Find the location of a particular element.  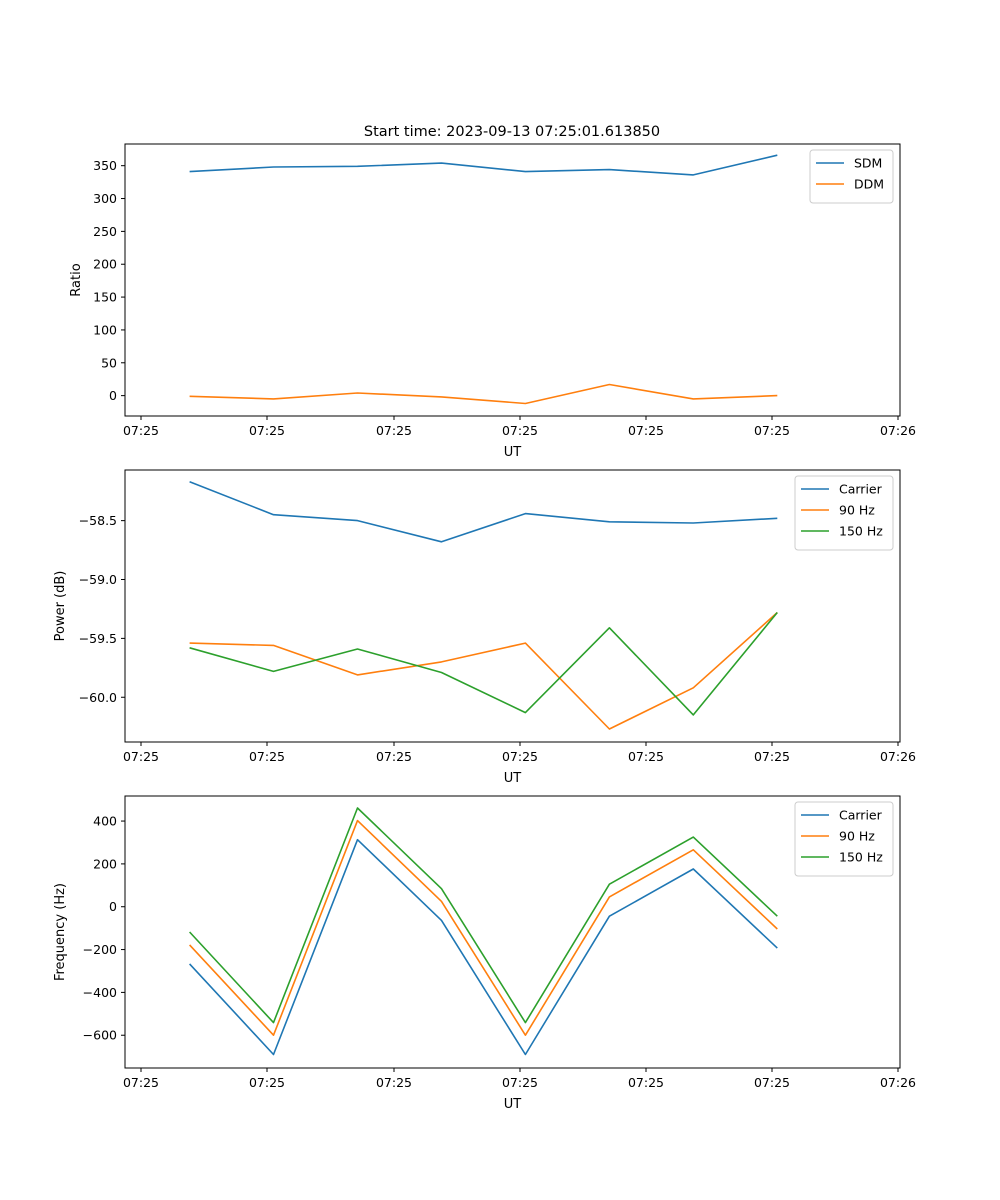

power-legend-label: 90 Hz is located at coordinates (857, 510).